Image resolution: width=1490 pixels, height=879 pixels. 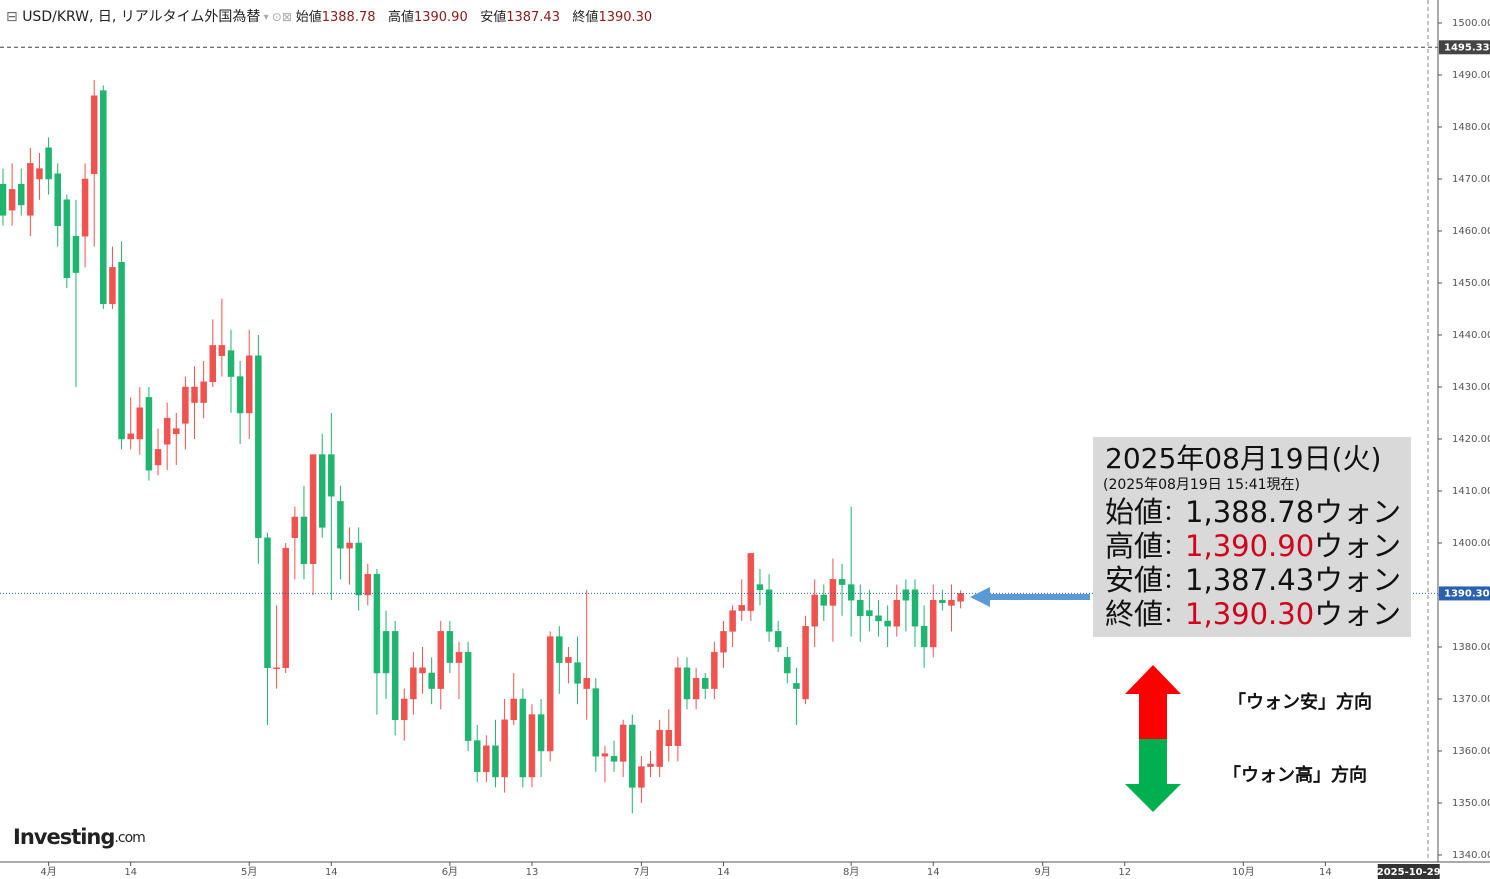 I want to click on logo: Investing.com, so click(x=79, y=837).